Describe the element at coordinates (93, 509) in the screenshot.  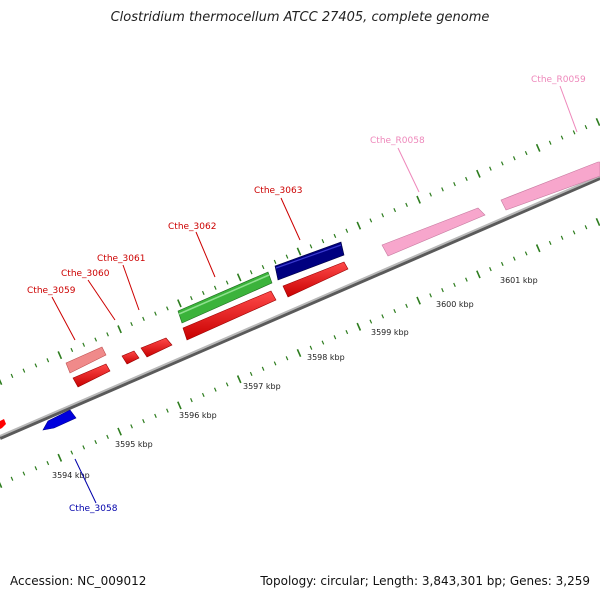
I see `label-cthe-3058: Cthe_3058` at that location.